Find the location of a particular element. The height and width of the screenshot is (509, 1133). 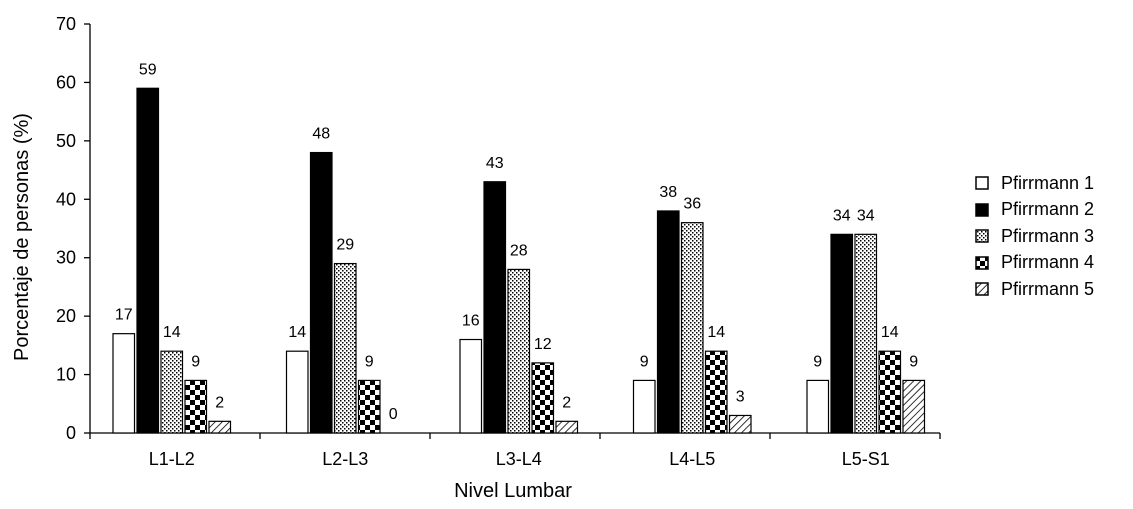

legend-item: Pfirrmann 5 is located at coordinates (1052, 289).